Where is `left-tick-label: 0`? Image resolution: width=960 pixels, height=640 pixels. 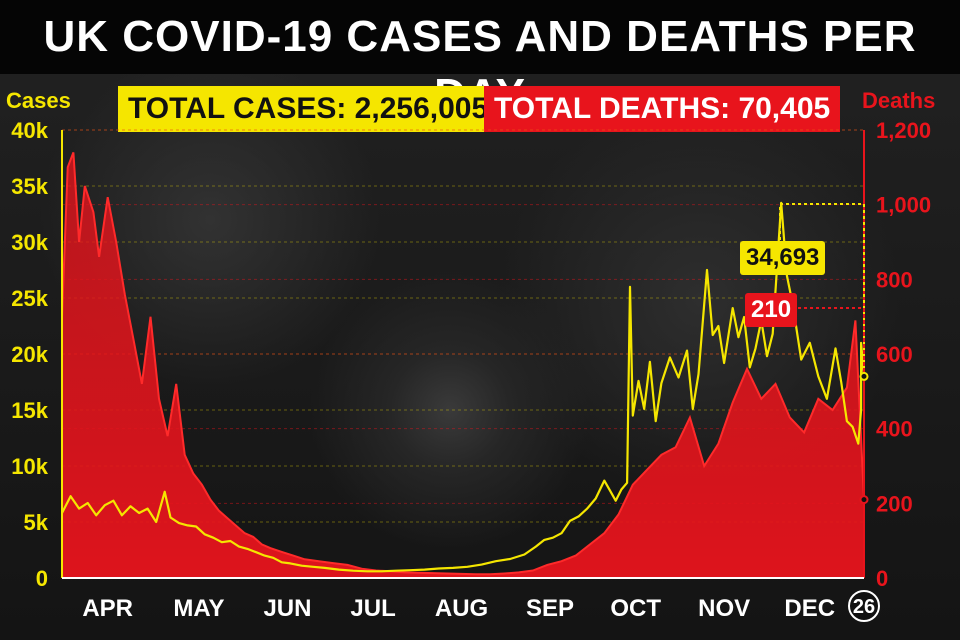 left-tick-label: 0 is located at coordinates (42, 578).